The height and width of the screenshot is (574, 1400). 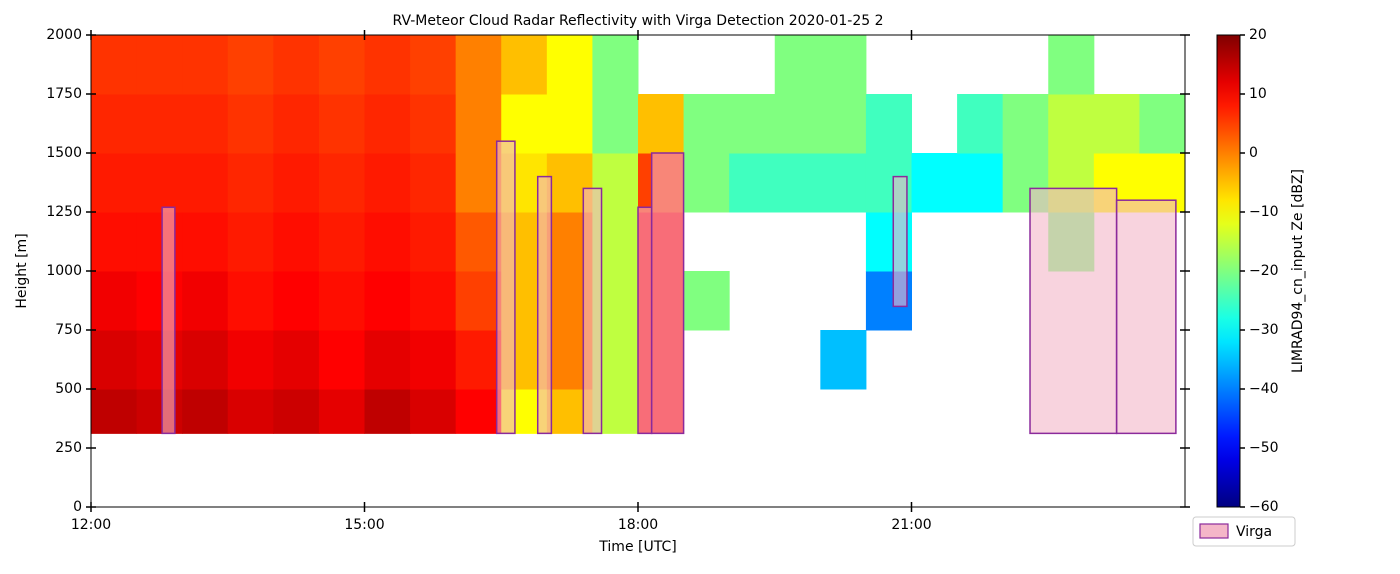 What do you see at coordinates (1254, 532) in the screenshot?
I see `legend-label: Virga` at bounding box center [1254, 532].